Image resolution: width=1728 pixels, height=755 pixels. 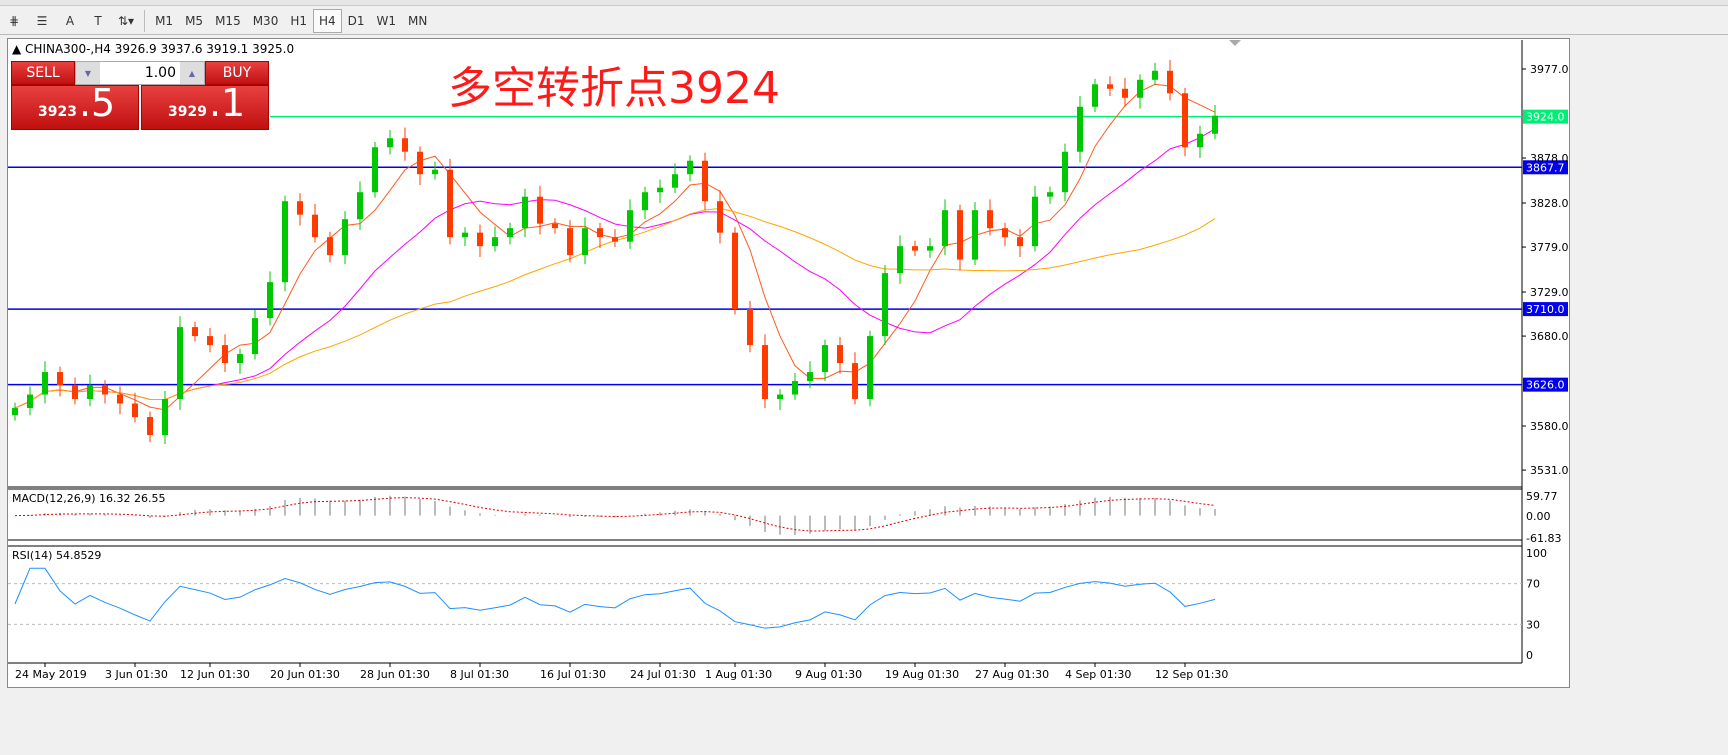 What do you see at coordinates (140, 73) in the screenshot?
I see `lot-size-input: ▼ 1.00 ▲` at bounding box center [140, 73].